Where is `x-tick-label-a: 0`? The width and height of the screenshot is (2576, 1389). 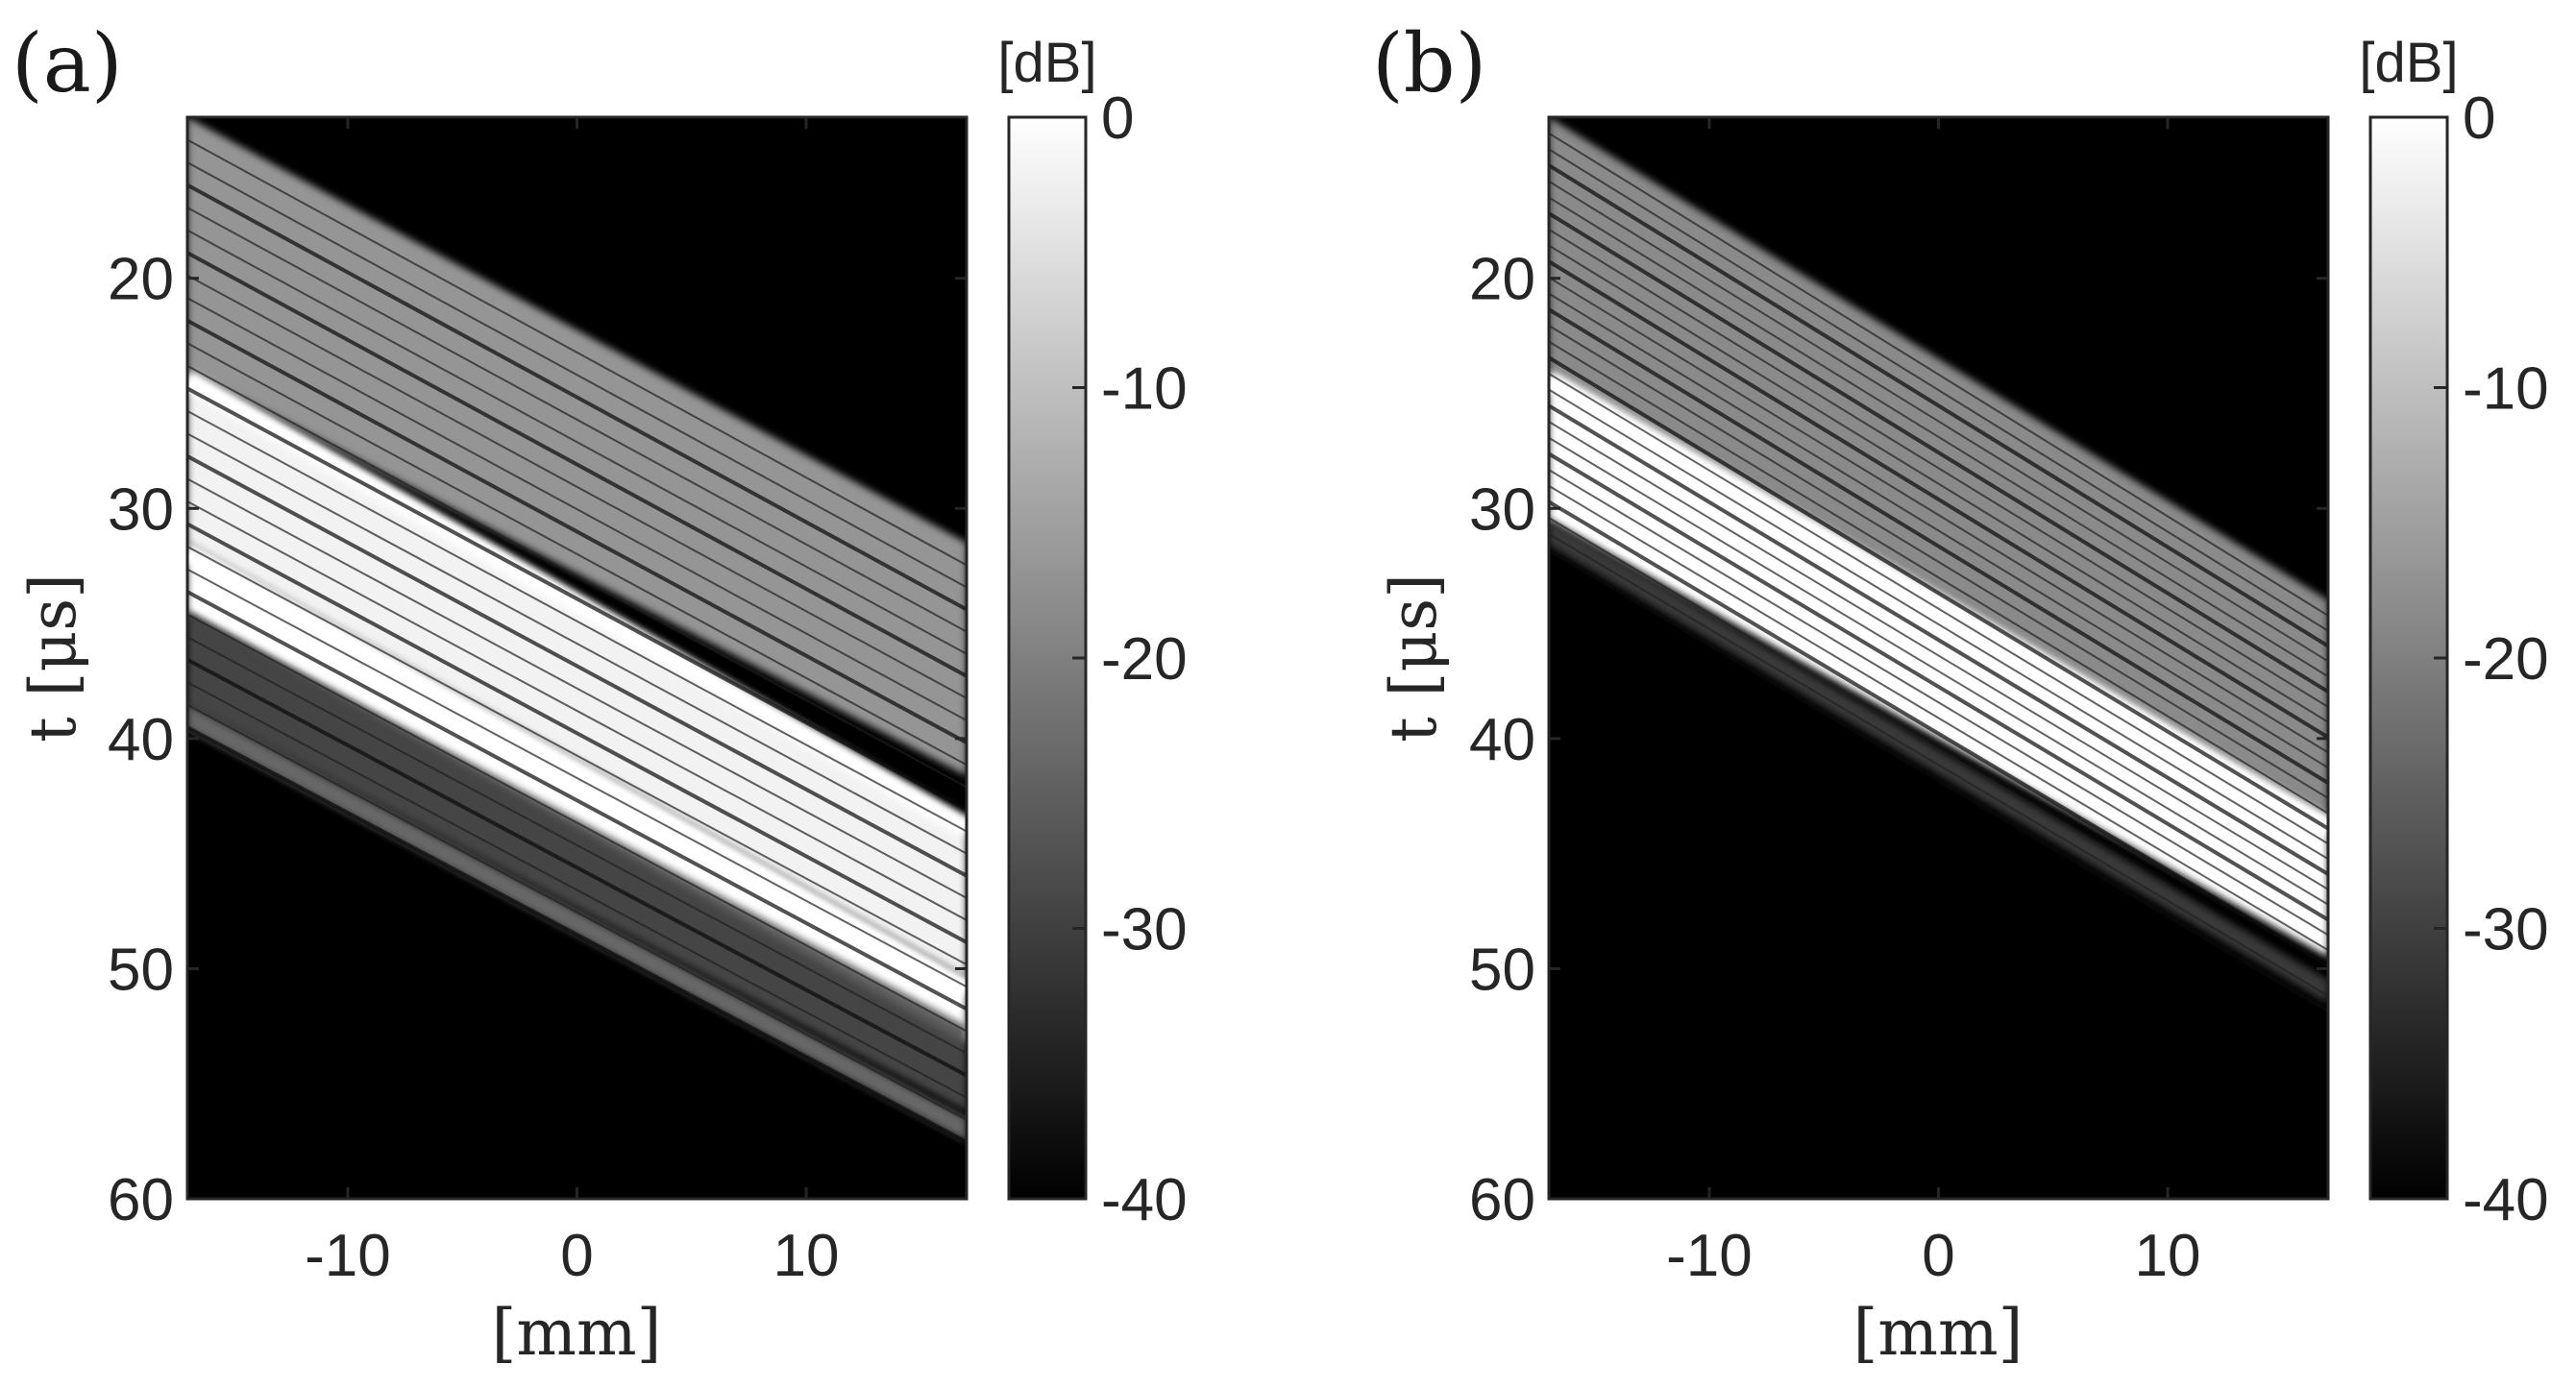 x-tick-label-a: 0 is located at coordinates (576, 1256).